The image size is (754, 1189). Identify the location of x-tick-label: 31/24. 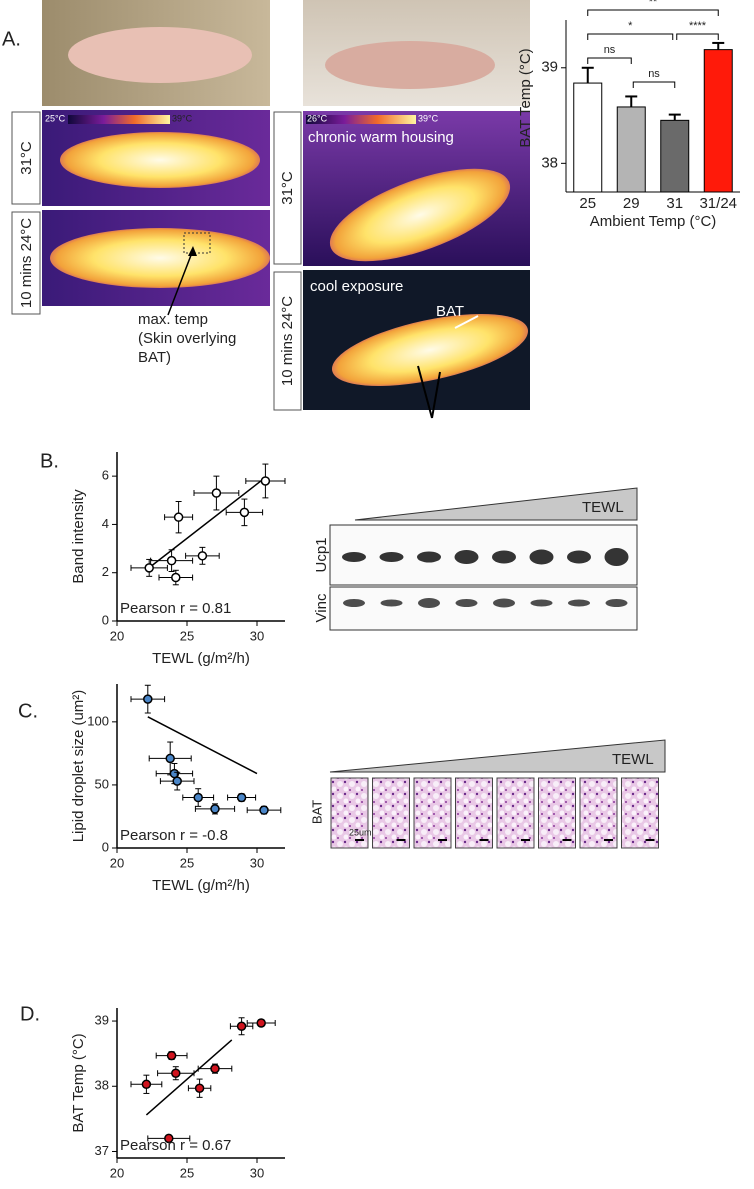
(718, 203).